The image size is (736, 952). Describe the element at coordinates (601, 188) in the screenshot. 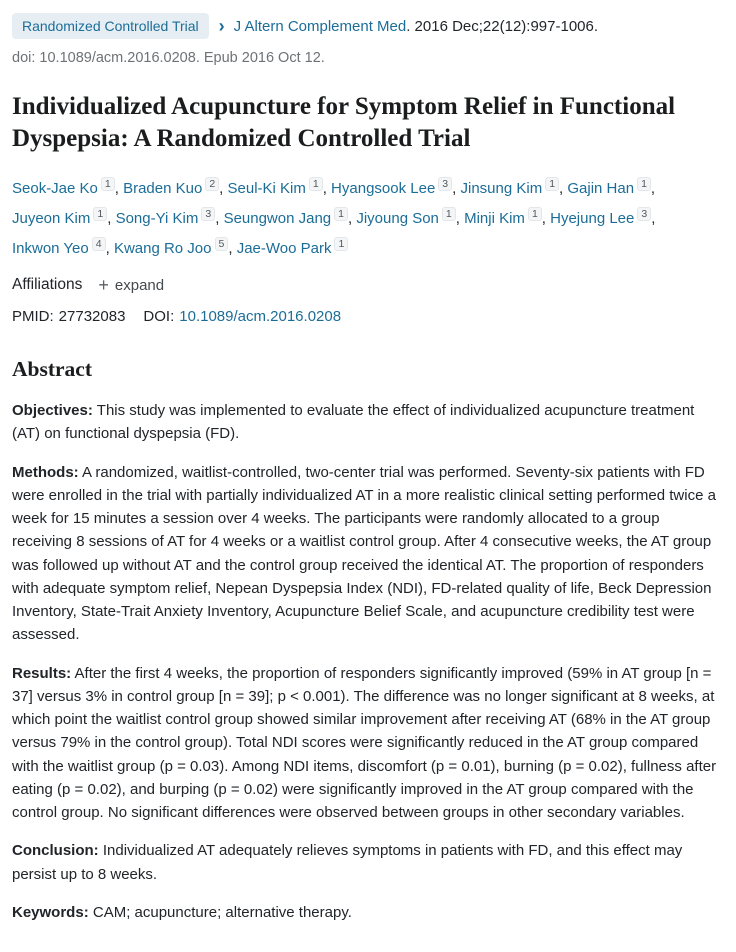

I see `author-link: Gajin Han` at that location.